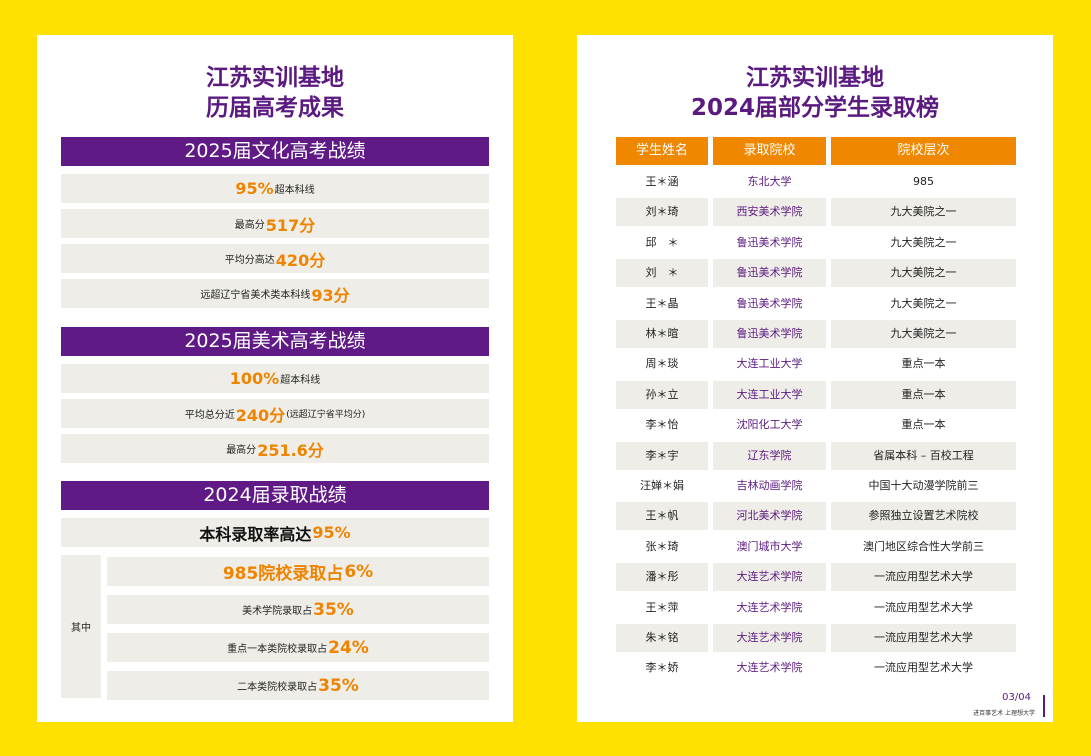 This screenshot has height=756, width=1091. What do you see at coordinates (249, 260) in the screenshot?
I see `text-segment: 平均分高达` at bounding box center [249, 260].